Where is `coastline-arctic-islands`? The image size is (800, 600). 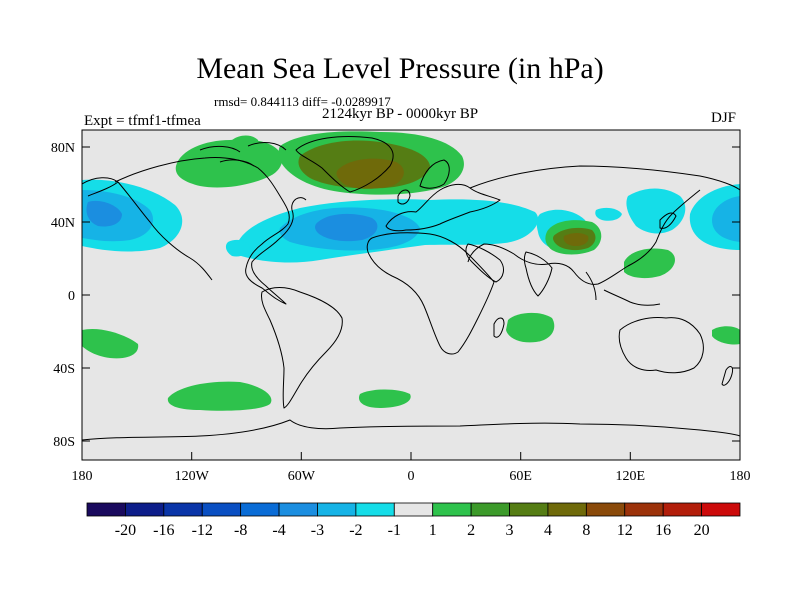 coastline-arctic-islands is located at coordinates (243, 154).